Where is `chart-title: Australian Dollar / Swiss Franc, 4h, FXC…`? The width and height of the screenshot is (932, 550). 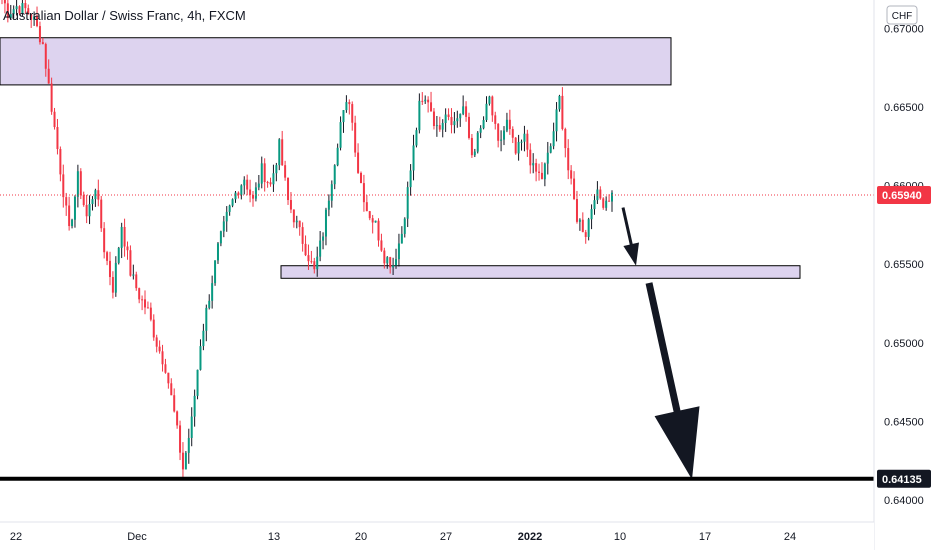 chart-title: Australian Dollar / Swiss Franc, 4h, FXC… is located at coordinates (124, 15).